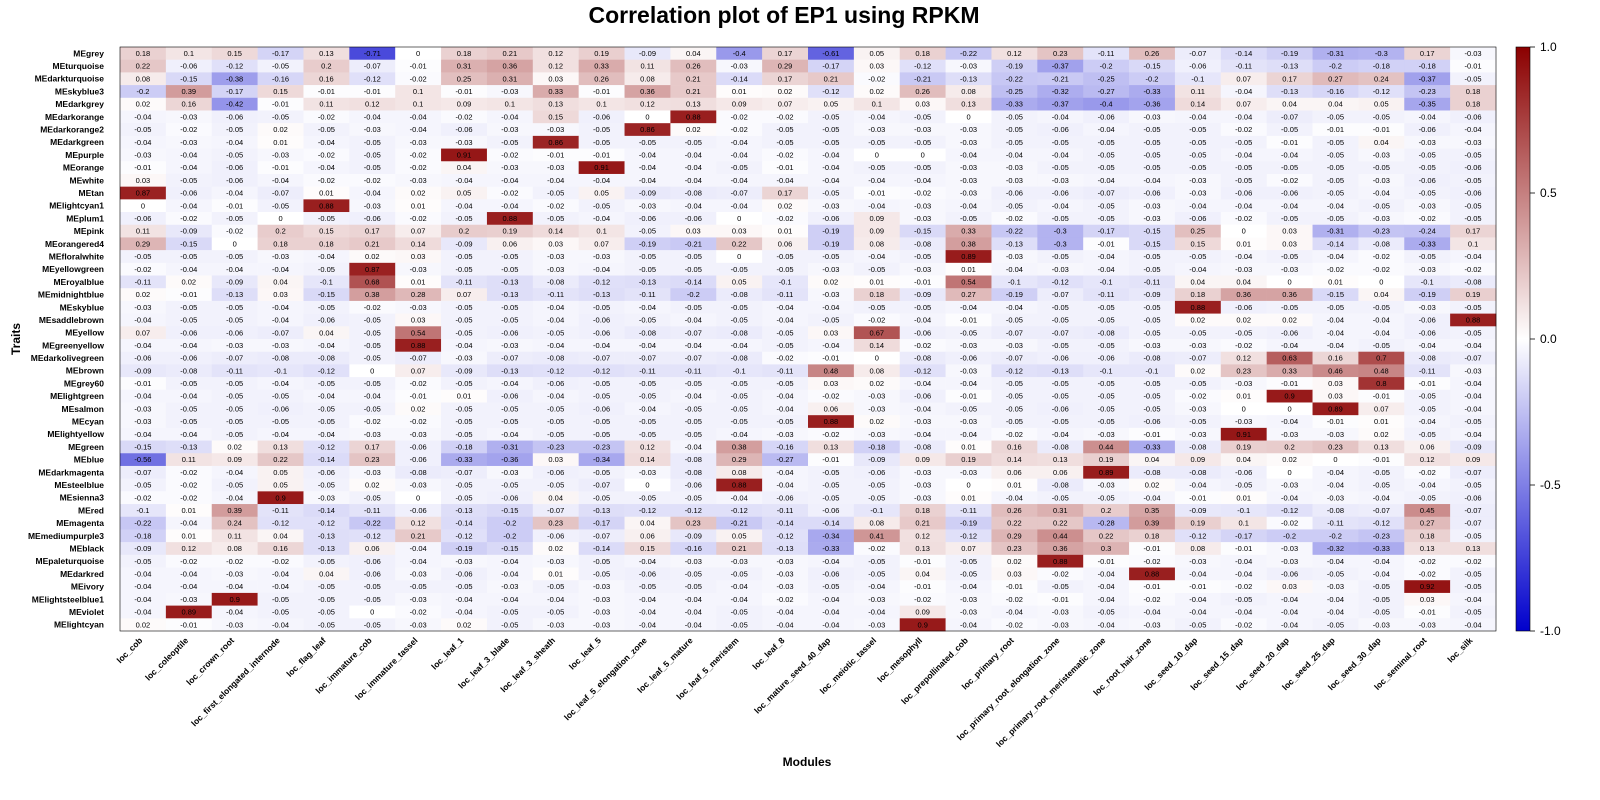  I want to click on cell-value-label: 0.33, so click(968, 231).